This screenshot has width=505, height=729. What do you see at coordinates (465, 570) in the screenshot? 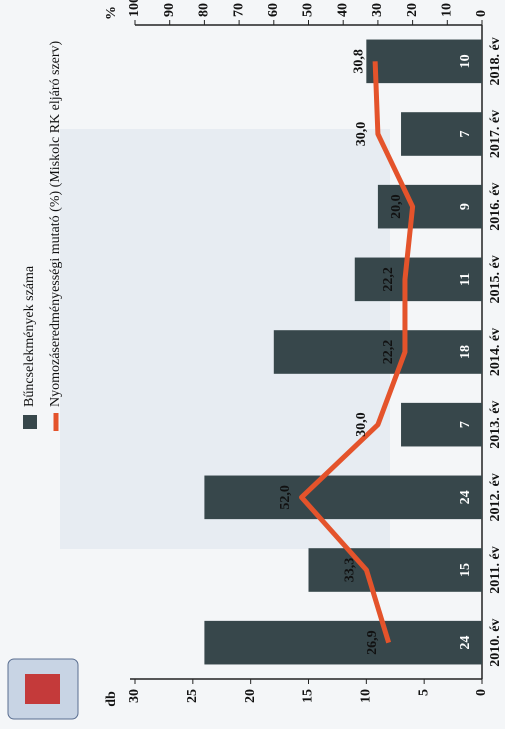
I see `bar-value-label: 15` at bounding box center [465, 570].